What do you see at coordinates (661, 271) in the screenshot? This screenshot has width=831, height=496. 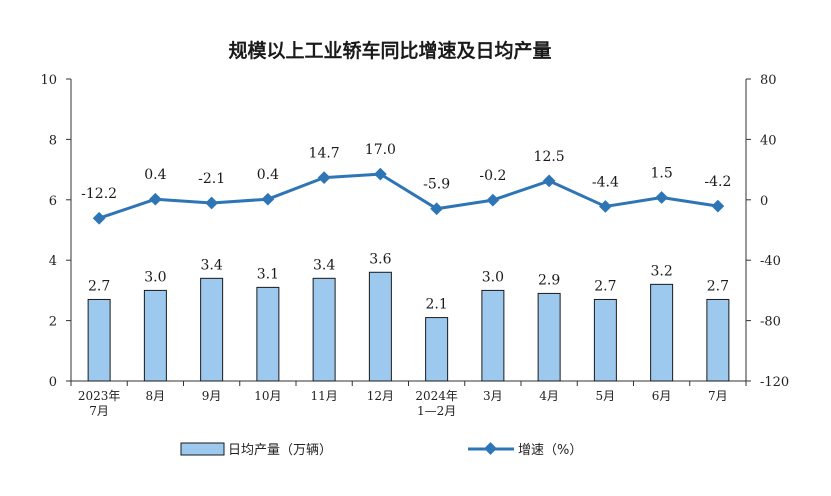 I see `bar-value-label: 3.2` at bounding box center [661, 271].